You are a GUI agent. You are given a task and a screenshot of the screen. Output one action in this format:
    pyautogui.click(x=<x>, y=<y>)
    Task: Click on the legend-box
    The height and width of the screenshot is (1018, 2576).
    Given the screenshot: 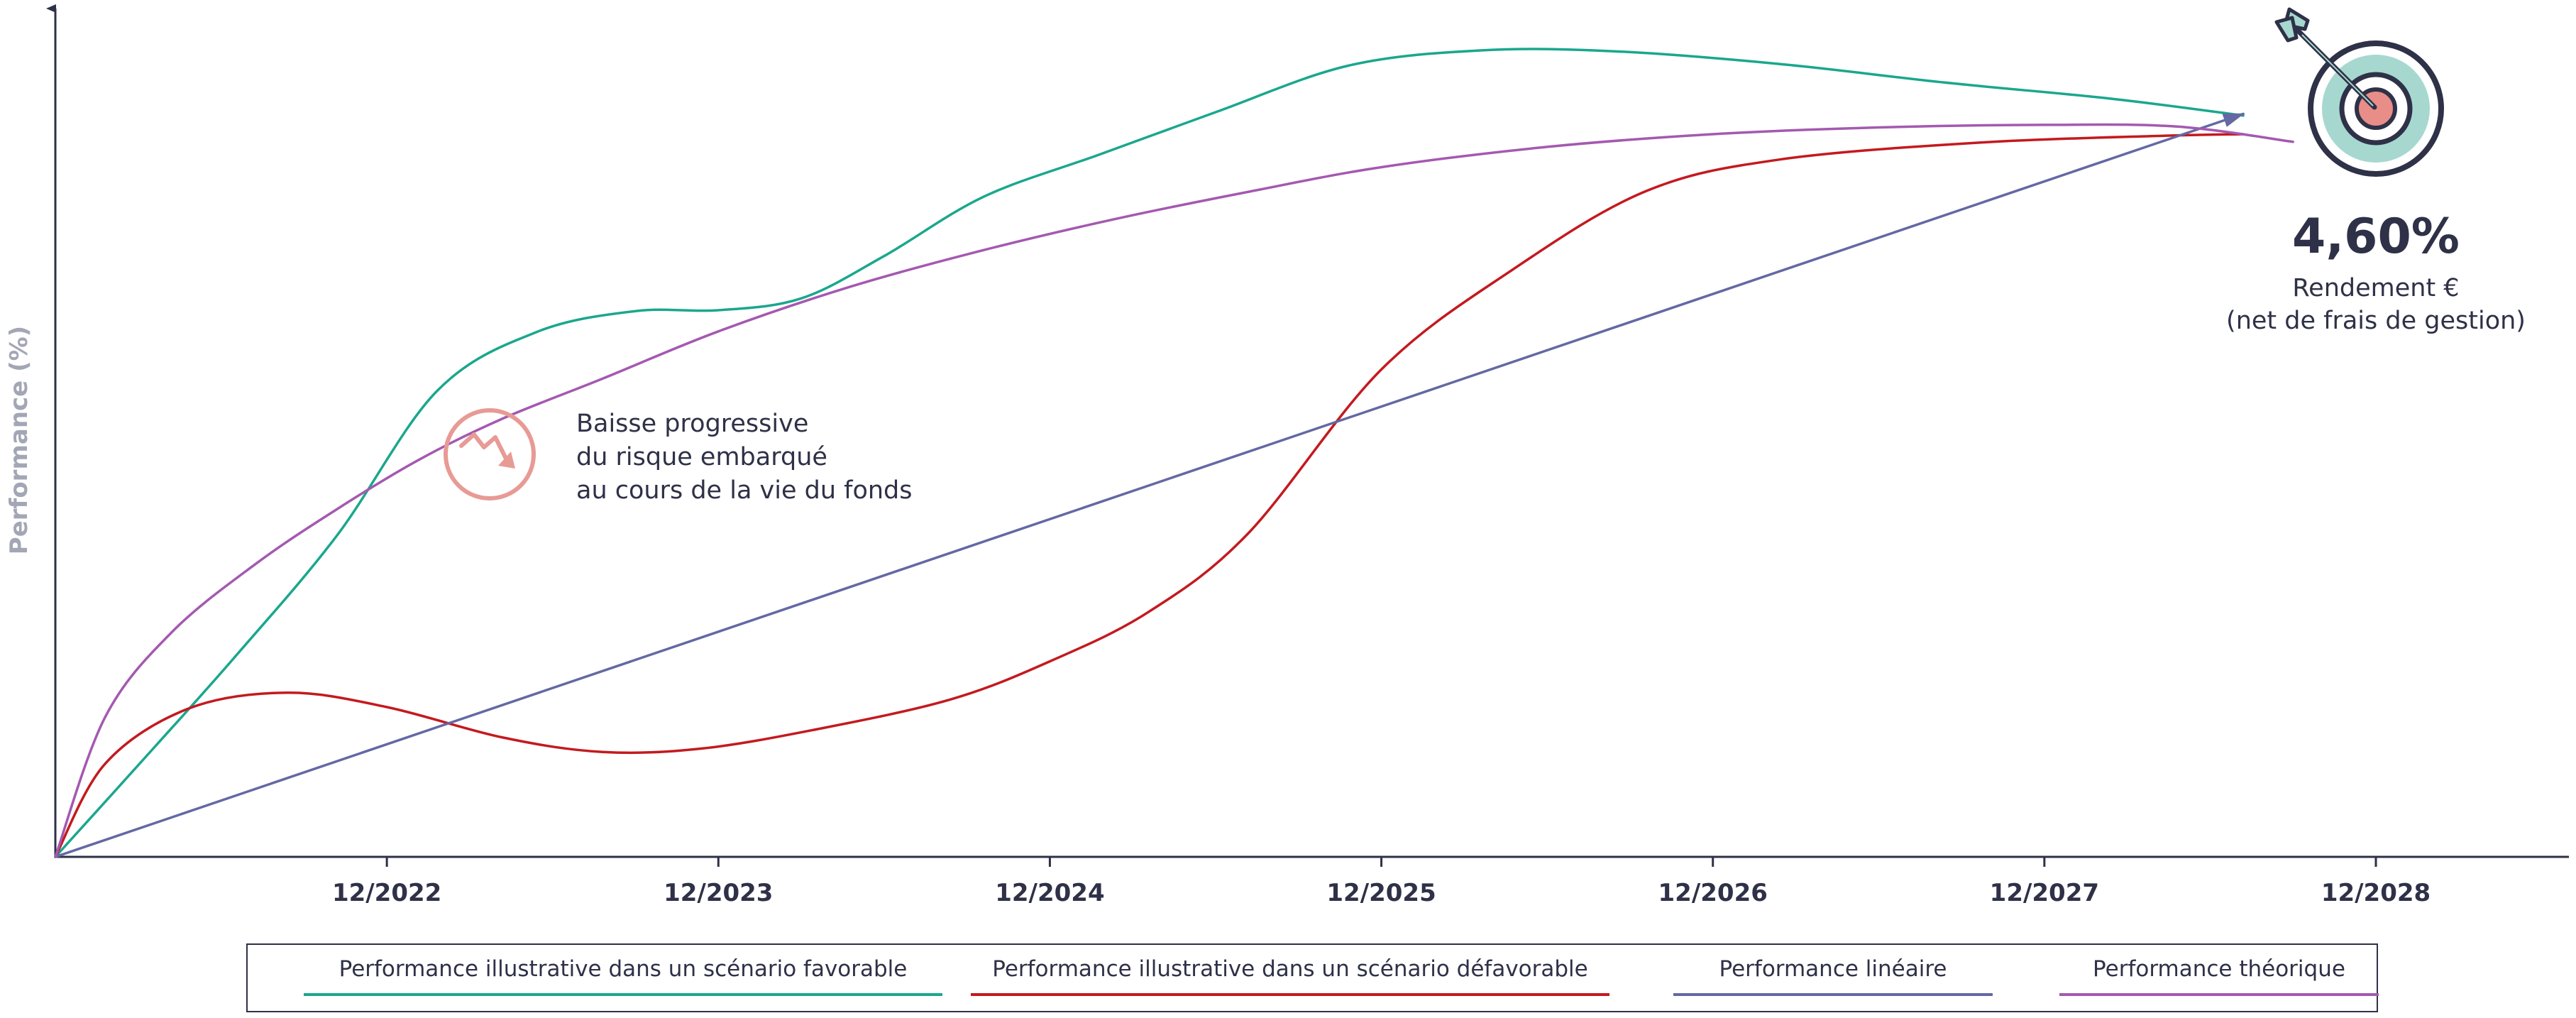 What is the action you would take?
    pyautogui.click(x=1312, y=977)
    